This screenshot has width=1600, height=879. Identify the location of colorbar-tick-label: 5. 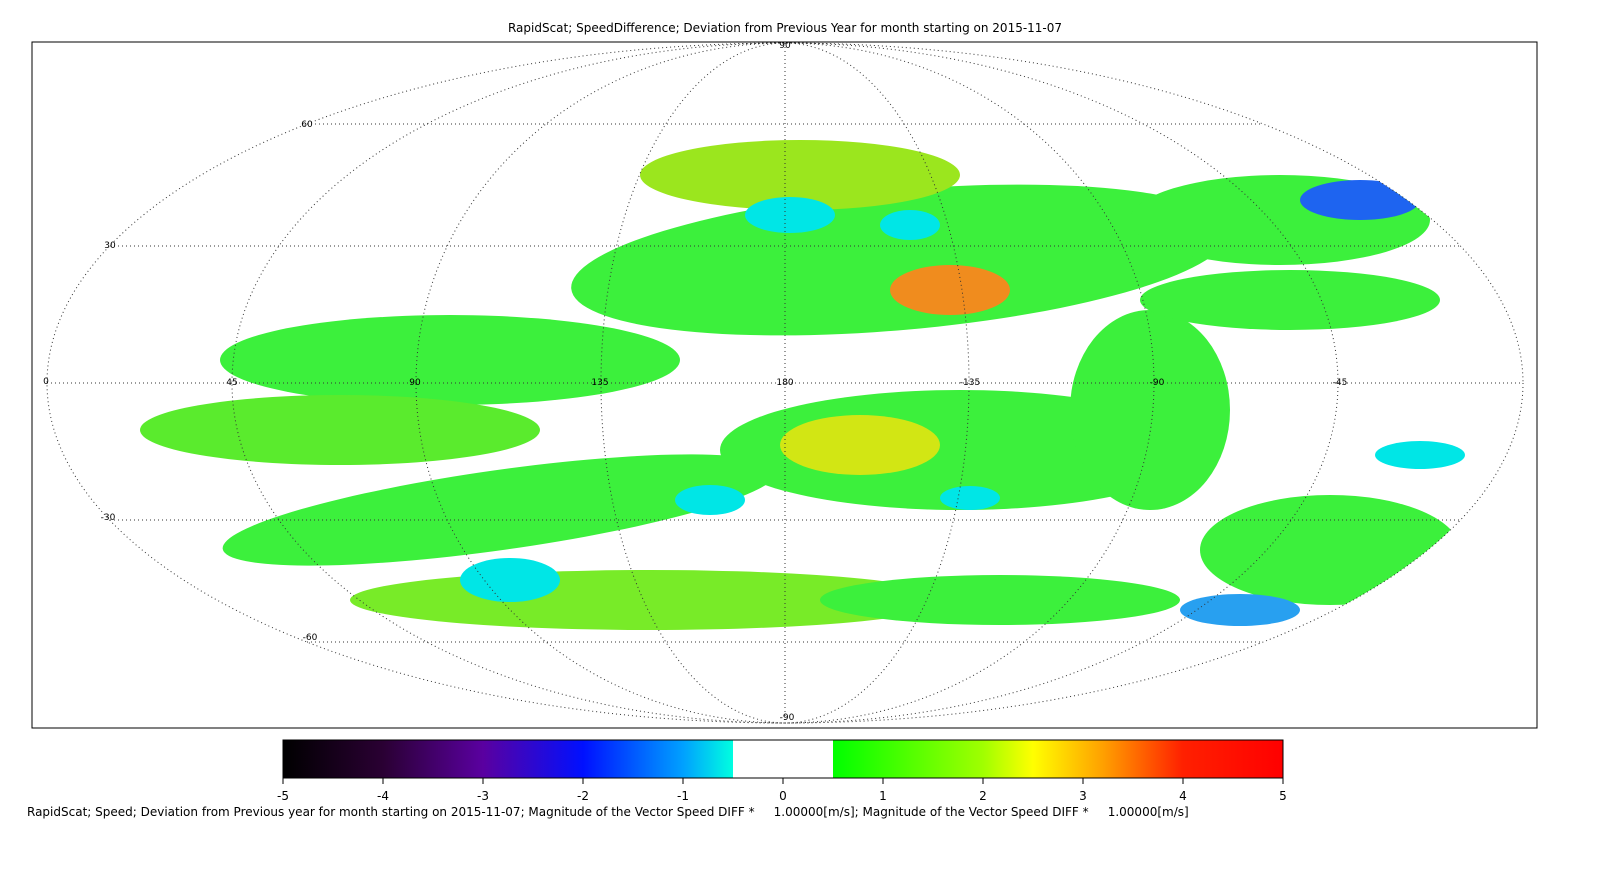
(1283, 796).